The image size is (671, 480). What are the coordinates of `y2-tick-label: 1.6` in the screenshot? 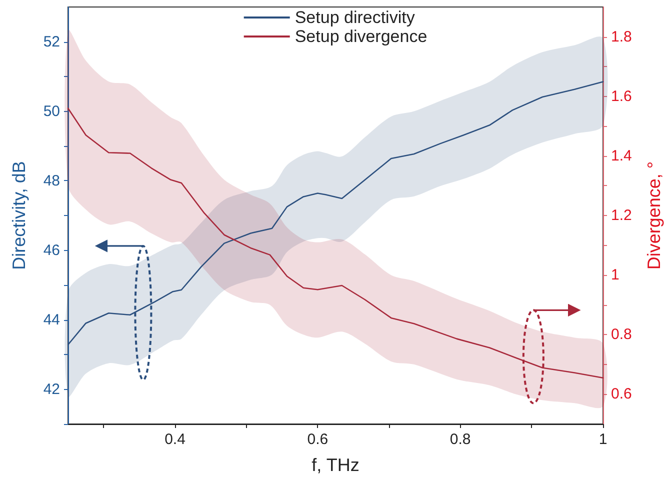 It's located at (621, 96).